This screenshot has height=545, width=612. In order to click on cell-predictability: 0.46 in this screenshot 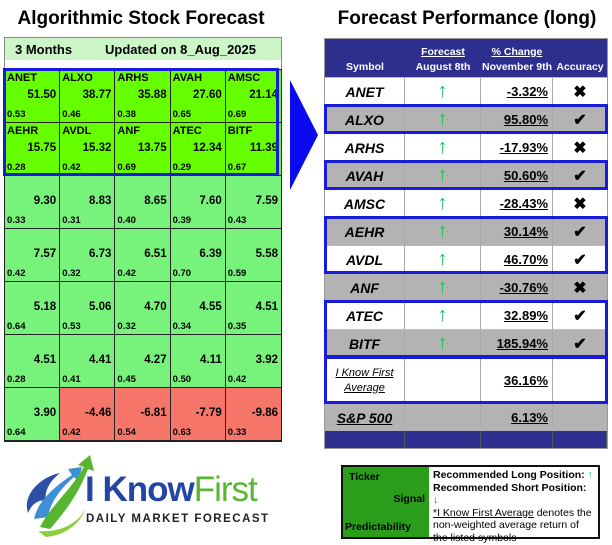, I will do `click(71, 114)`.